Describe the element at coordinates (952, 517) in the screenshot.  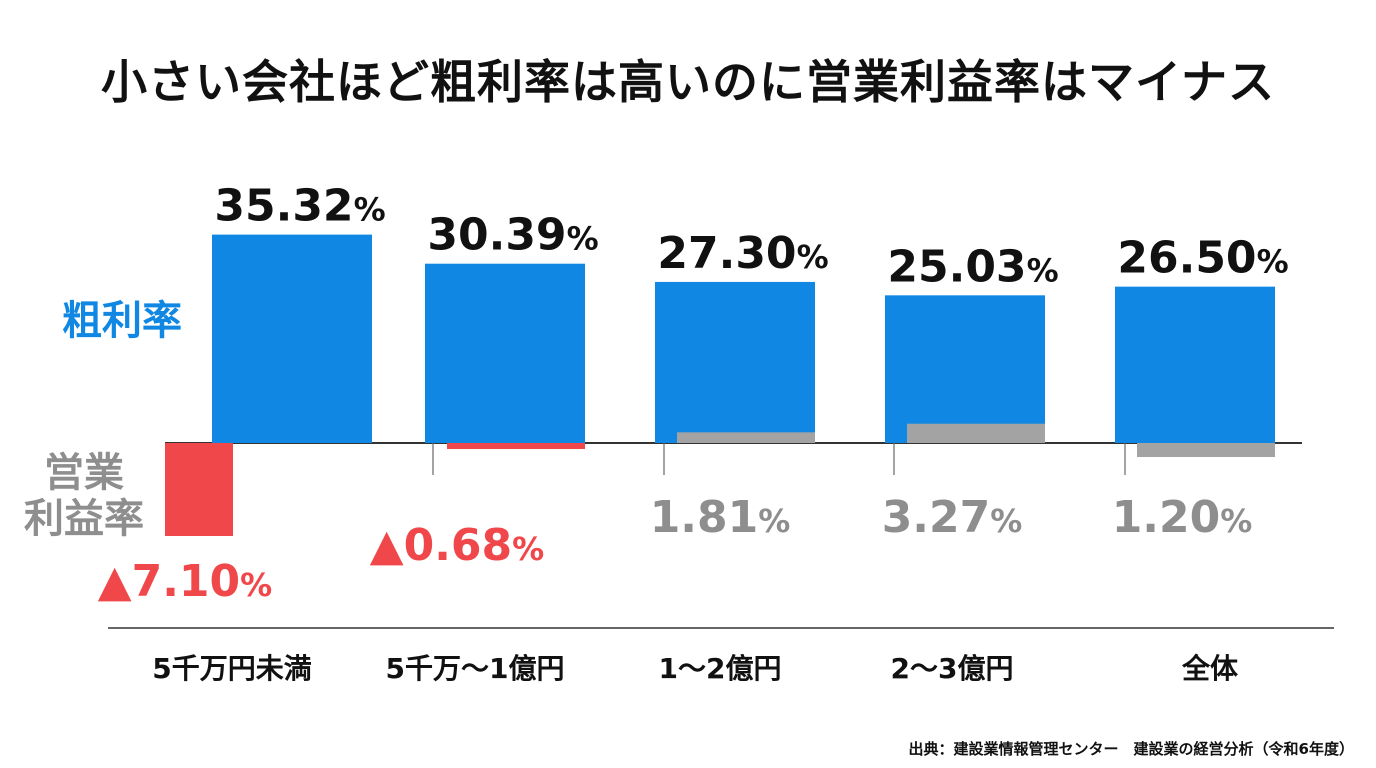
I see `operating-margin-value-label: 3.27%` at that location.